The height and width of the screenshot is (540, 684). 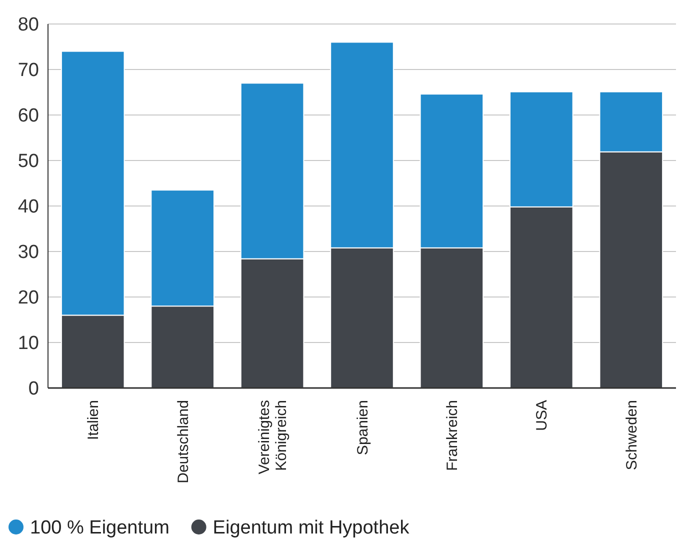 What do you see at coordinates (631, 435) in the screenshot?
I see `x-tick-label: Schweden` at bounding box center [631, 435].